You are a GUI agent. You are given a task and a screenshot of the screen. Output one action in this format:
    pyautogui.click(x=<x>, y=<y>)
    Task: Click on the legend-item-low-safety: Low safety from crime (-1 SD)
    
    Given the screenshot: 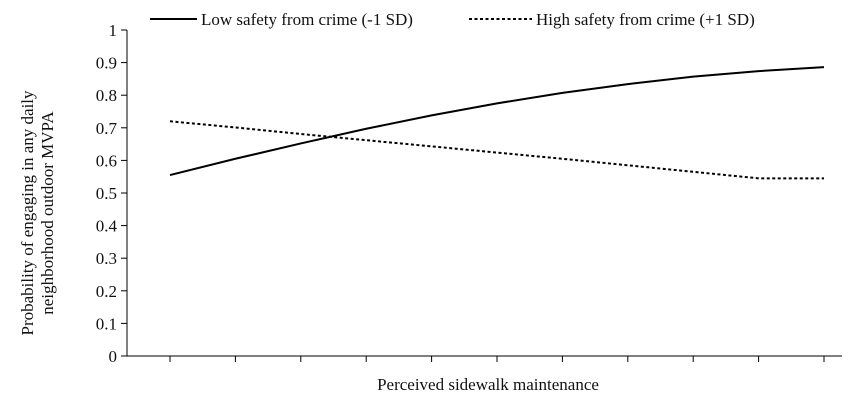 What is the action you would take?
    pyautogui.click(x=281, y=19)
    